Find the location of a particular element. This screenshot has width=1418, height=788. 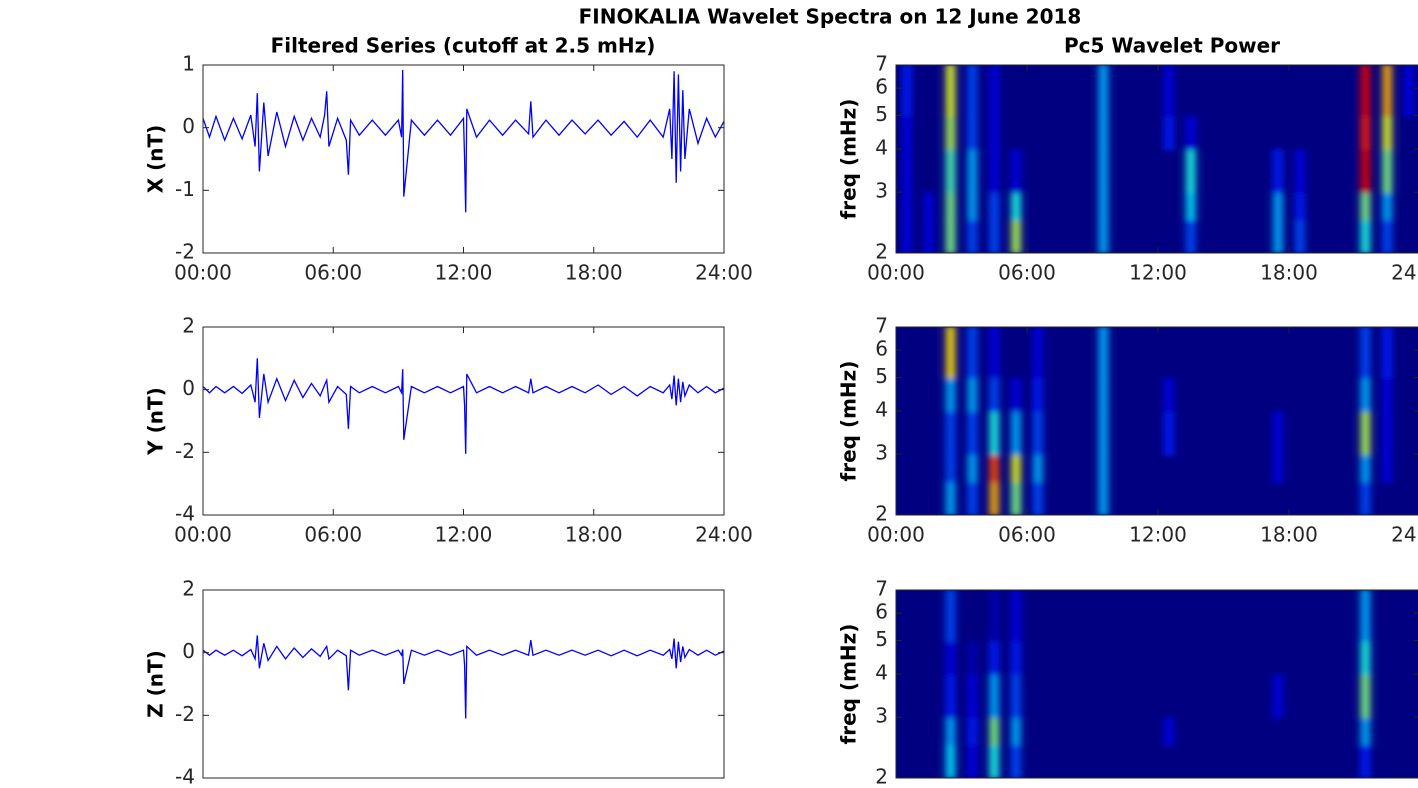

x-tick-label: 24:00 is located at coordinates (724, 273).